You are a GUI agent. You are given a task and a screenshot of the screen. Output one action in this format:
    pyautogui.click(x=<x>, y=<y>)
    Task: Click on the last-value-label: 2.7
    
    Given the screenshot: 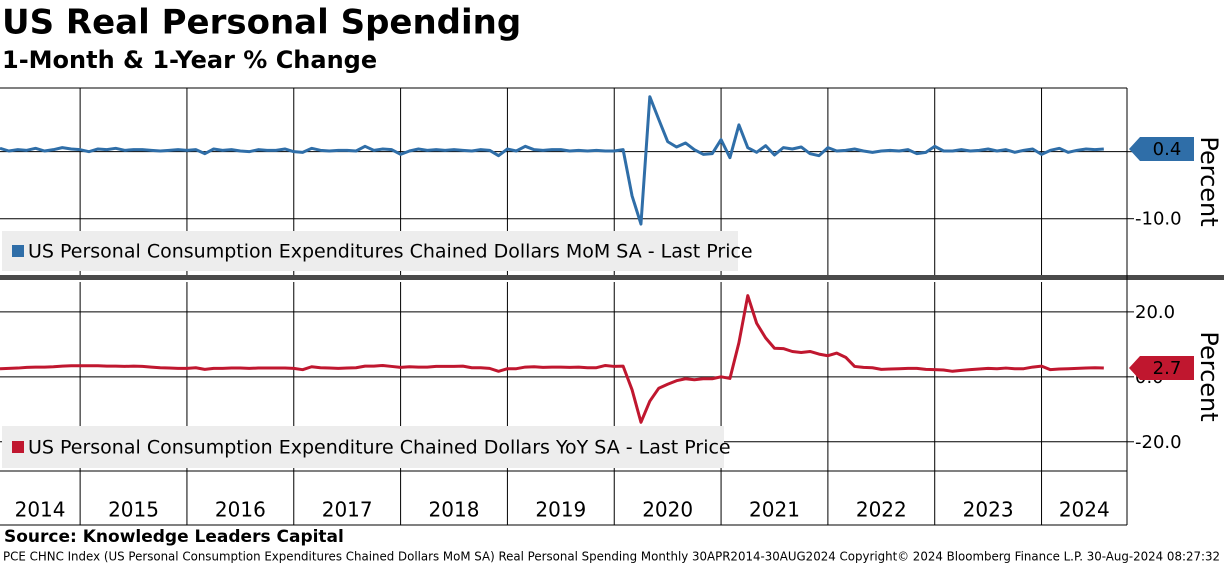 What is the action you would take?
    pyautogui.click(x=1167, y=368)
    